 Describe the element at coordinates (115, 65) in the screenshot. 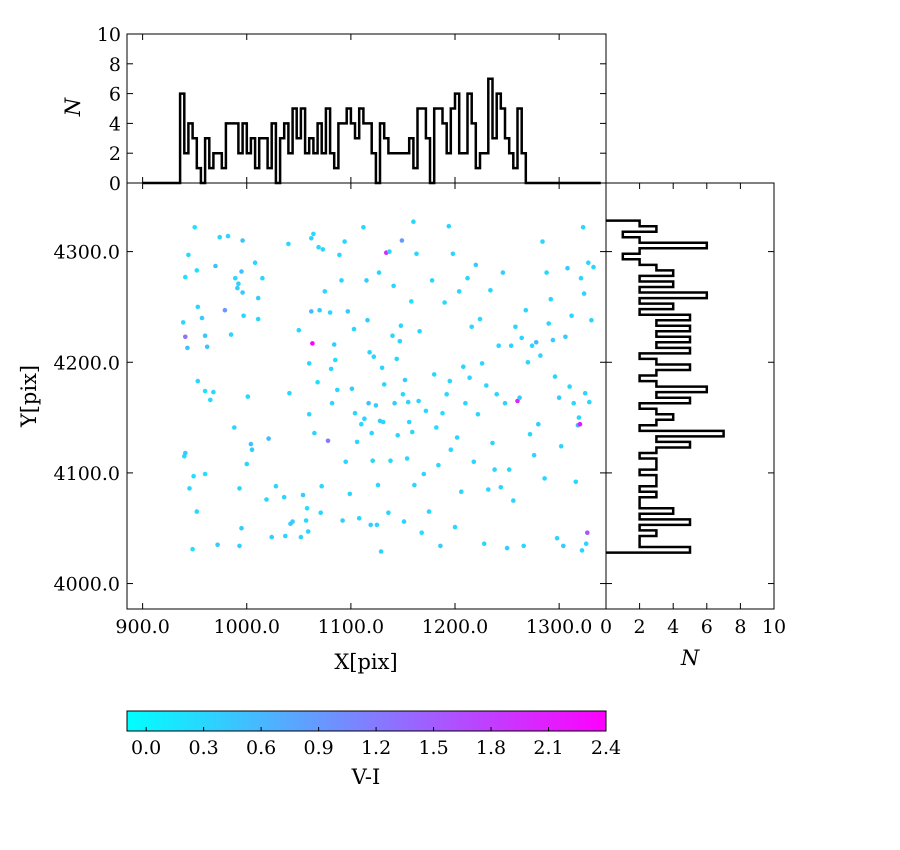

I see `top-y-tick-label: 8` at that location.